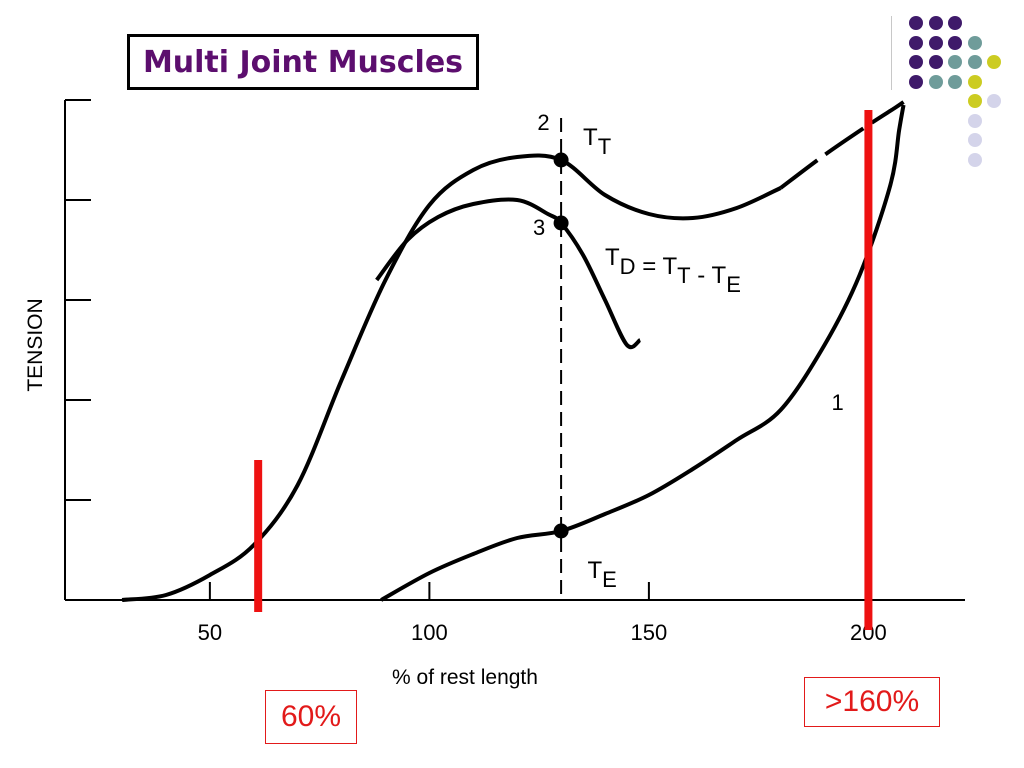  I want to click on slide-title-box: Multi Joint Muscles, so click(303, 62).